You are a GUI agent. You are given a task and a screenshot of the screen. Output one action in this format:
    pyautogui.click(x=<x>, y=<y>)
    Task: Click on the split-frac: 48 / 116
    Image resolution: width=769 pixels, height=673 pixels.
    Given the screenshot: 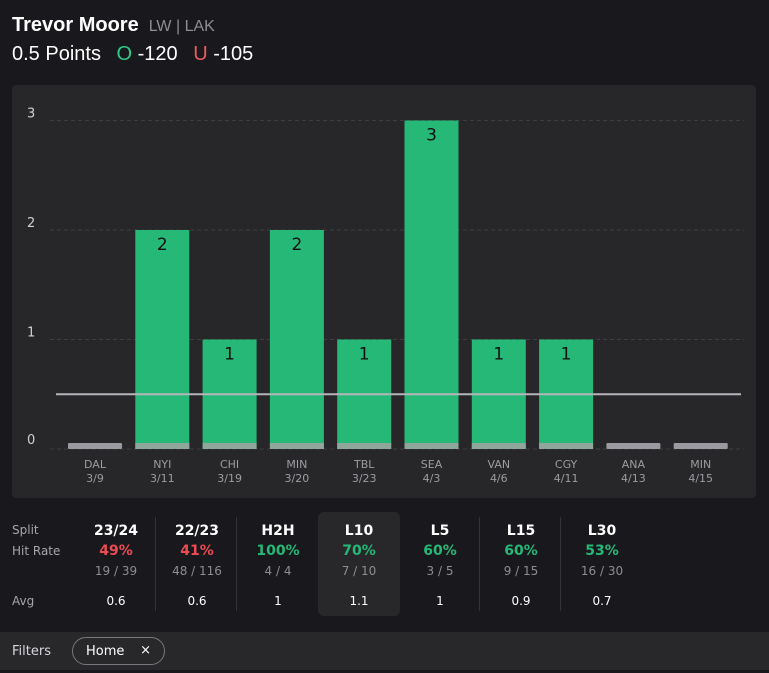 What is the action you would take?
    pyautogui.click(x=197, y=571)
    